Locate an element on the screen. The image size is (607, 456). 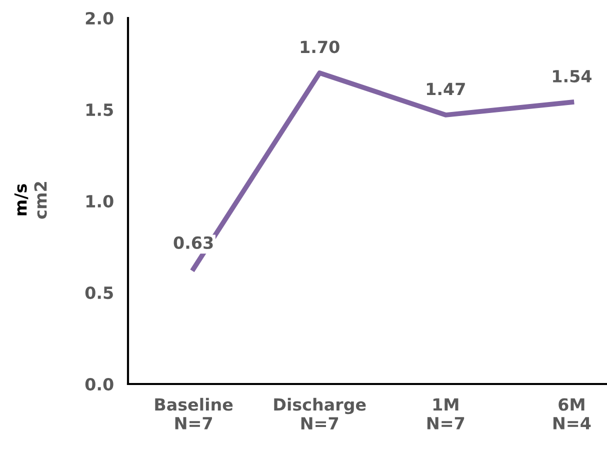
data-label: 1.54 is located at coordinates (572, 76).